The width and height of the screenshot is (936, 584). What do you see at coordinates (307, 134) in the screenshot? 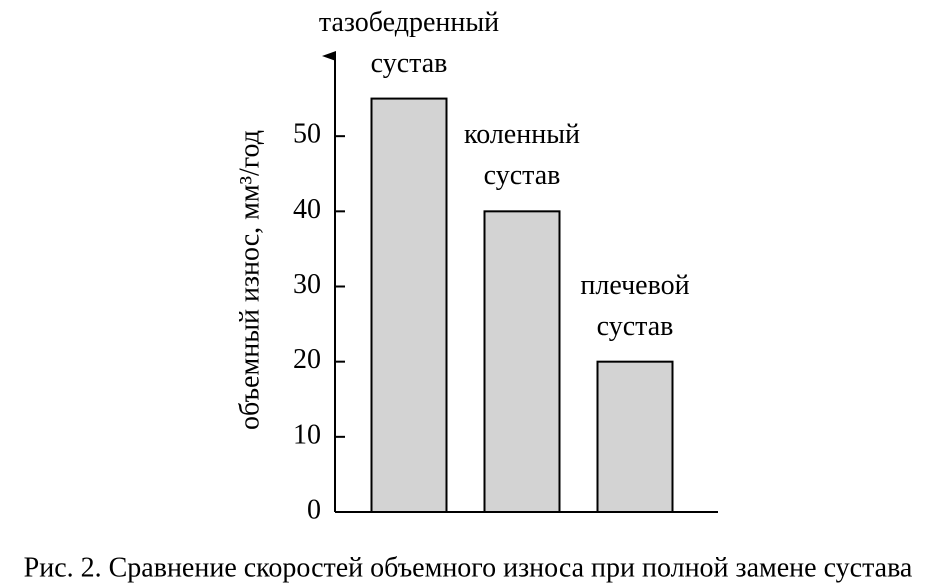
I see `y-tick-label: 50` at bounding box center [307, 134].